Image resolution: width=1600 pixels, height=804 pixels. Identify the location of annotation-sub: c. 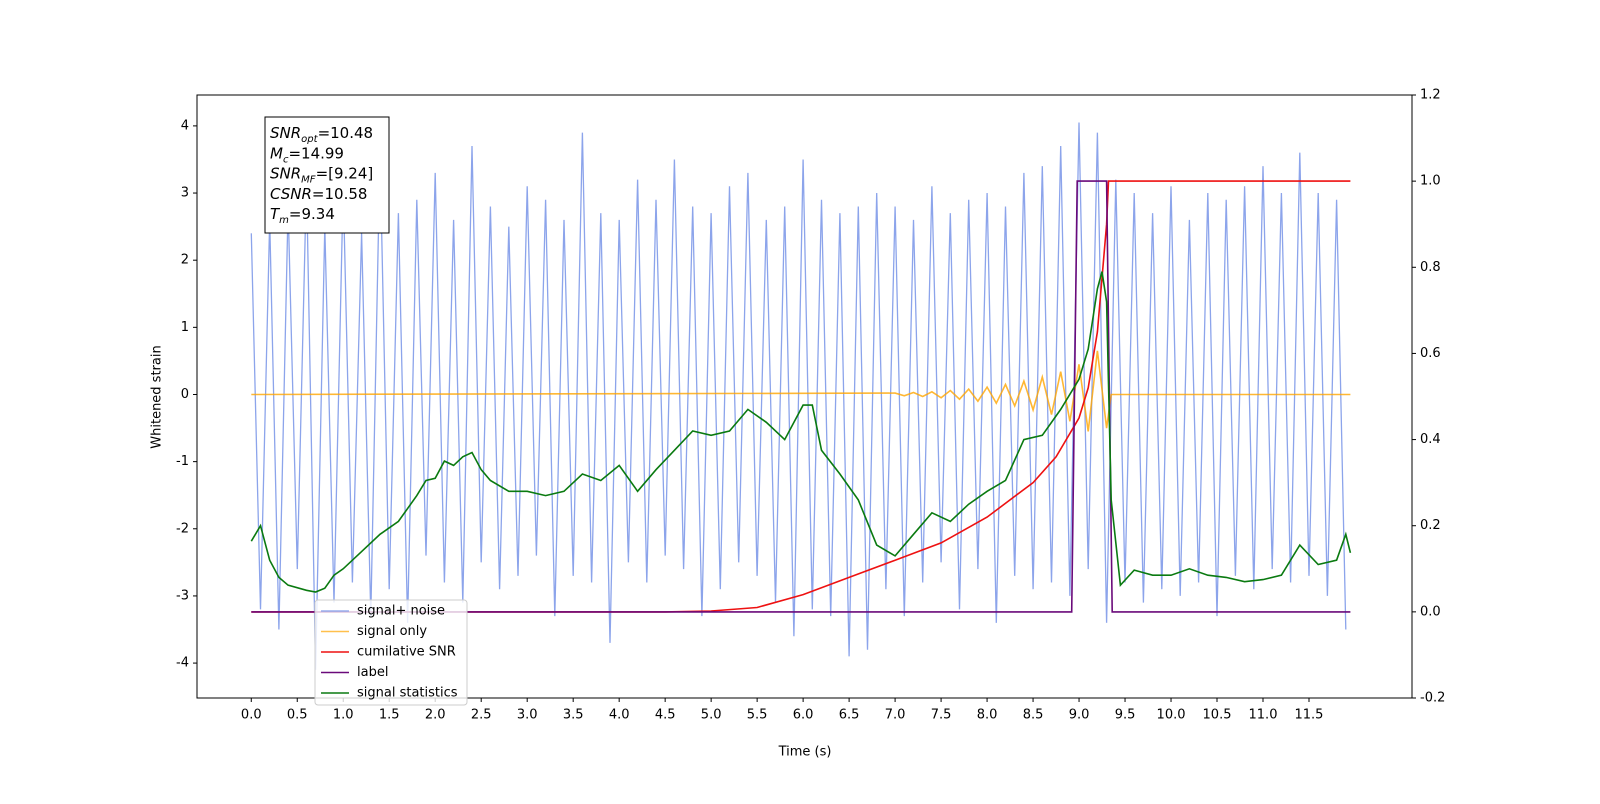
(286, 159).